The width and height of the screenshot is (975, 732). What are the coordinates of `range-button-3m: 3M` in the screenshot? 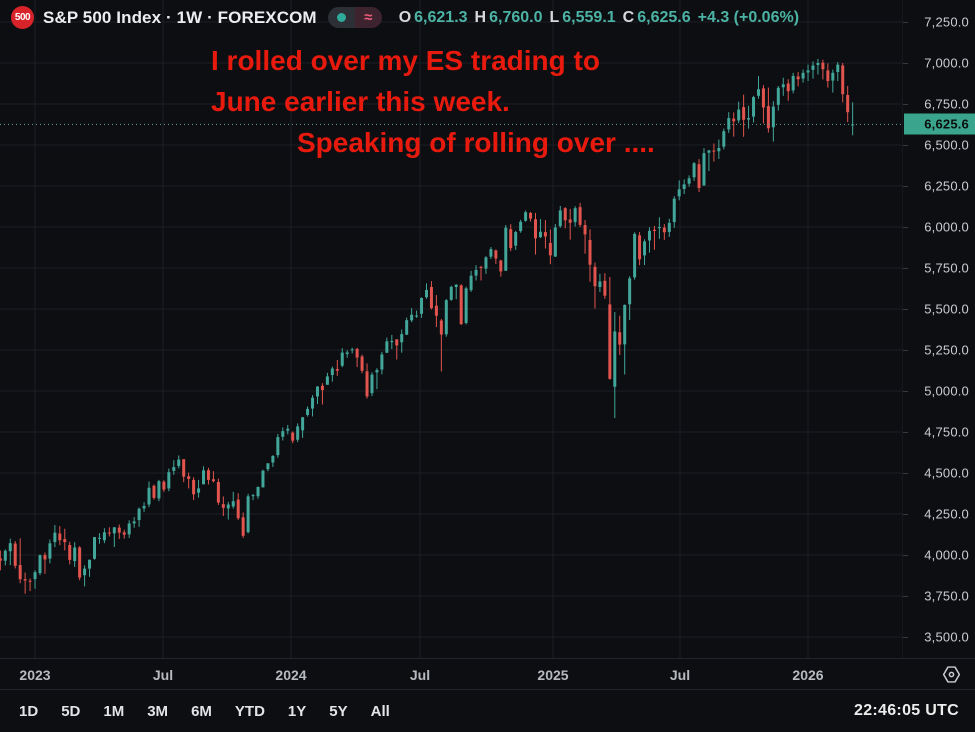 It's located at (157, 711).